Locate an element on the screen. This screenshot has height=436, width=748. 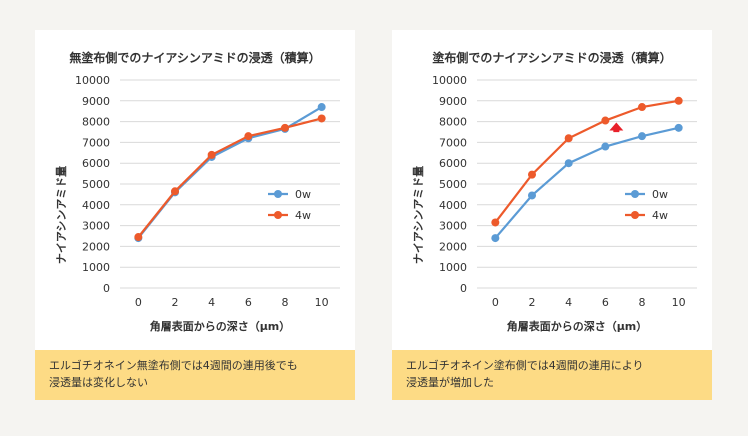
caption-treated: エルゴチオネイン塗布側では4週間の連用により 浸透量が増加した is located at coordinates (552, 375).